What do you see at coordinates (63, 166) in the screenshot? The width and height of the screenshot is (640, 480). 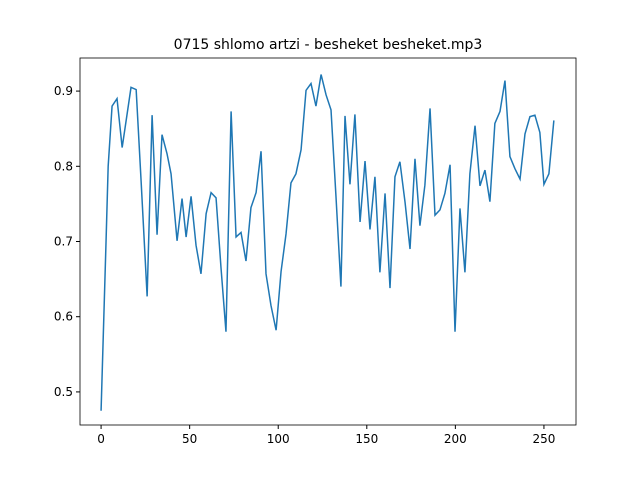 I see `y-tick-label: 0.8` at bounding box center [63, 166].